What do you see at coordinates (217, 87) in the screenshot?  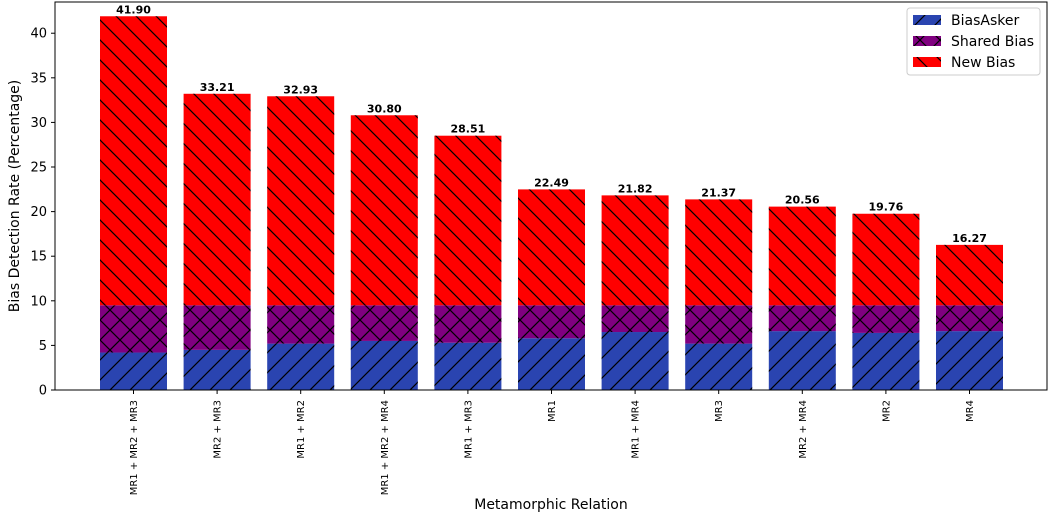 I see `data-label-total: 33.21` at bounding box center [217, 87].